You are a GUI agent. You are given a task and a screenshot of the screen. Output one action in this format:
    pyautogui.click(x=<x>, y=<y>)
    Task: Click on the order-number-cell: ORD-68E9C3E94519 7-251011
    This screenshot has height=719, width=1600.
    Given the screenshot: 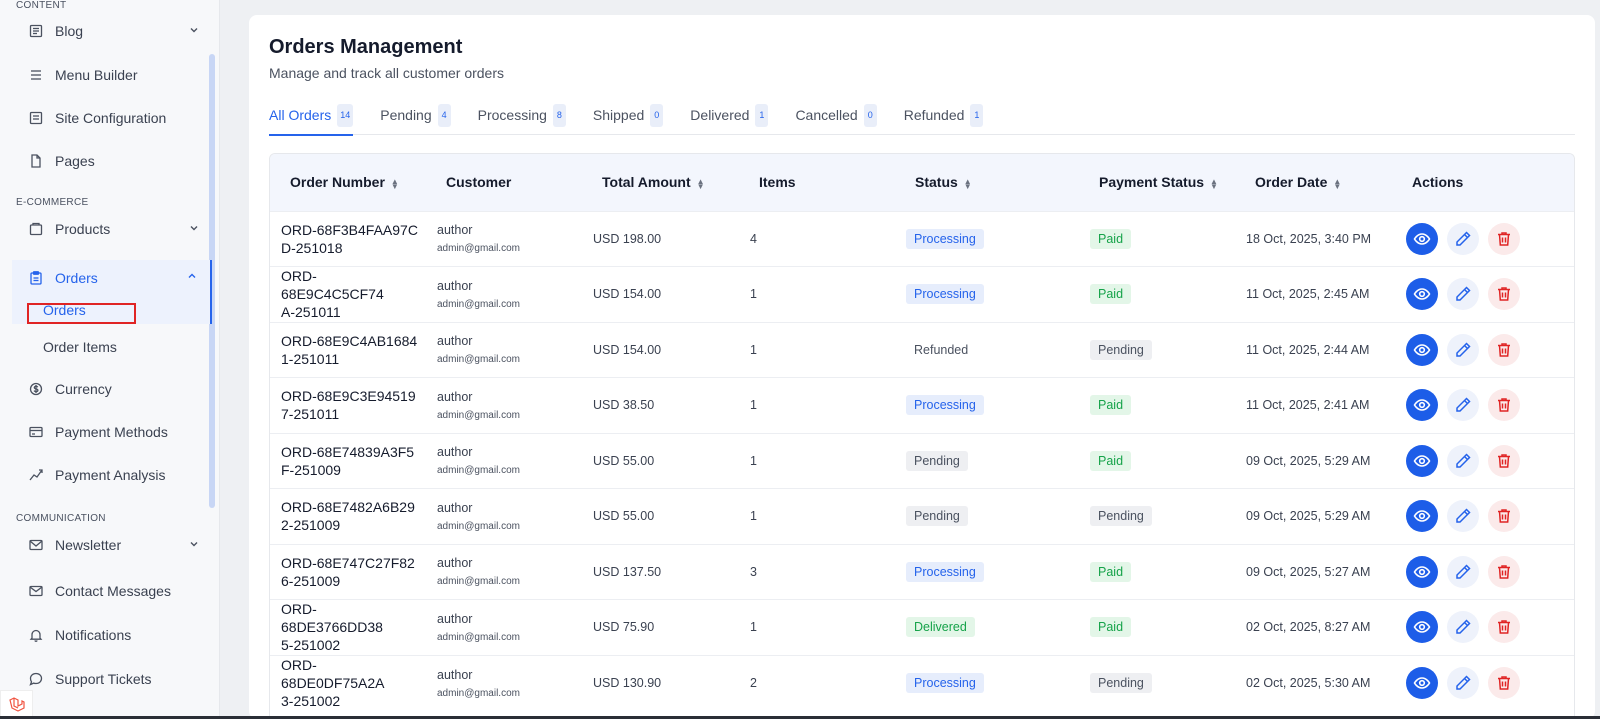 What is the action you would take?
    pyautogui.click(x=348, y=406)
    